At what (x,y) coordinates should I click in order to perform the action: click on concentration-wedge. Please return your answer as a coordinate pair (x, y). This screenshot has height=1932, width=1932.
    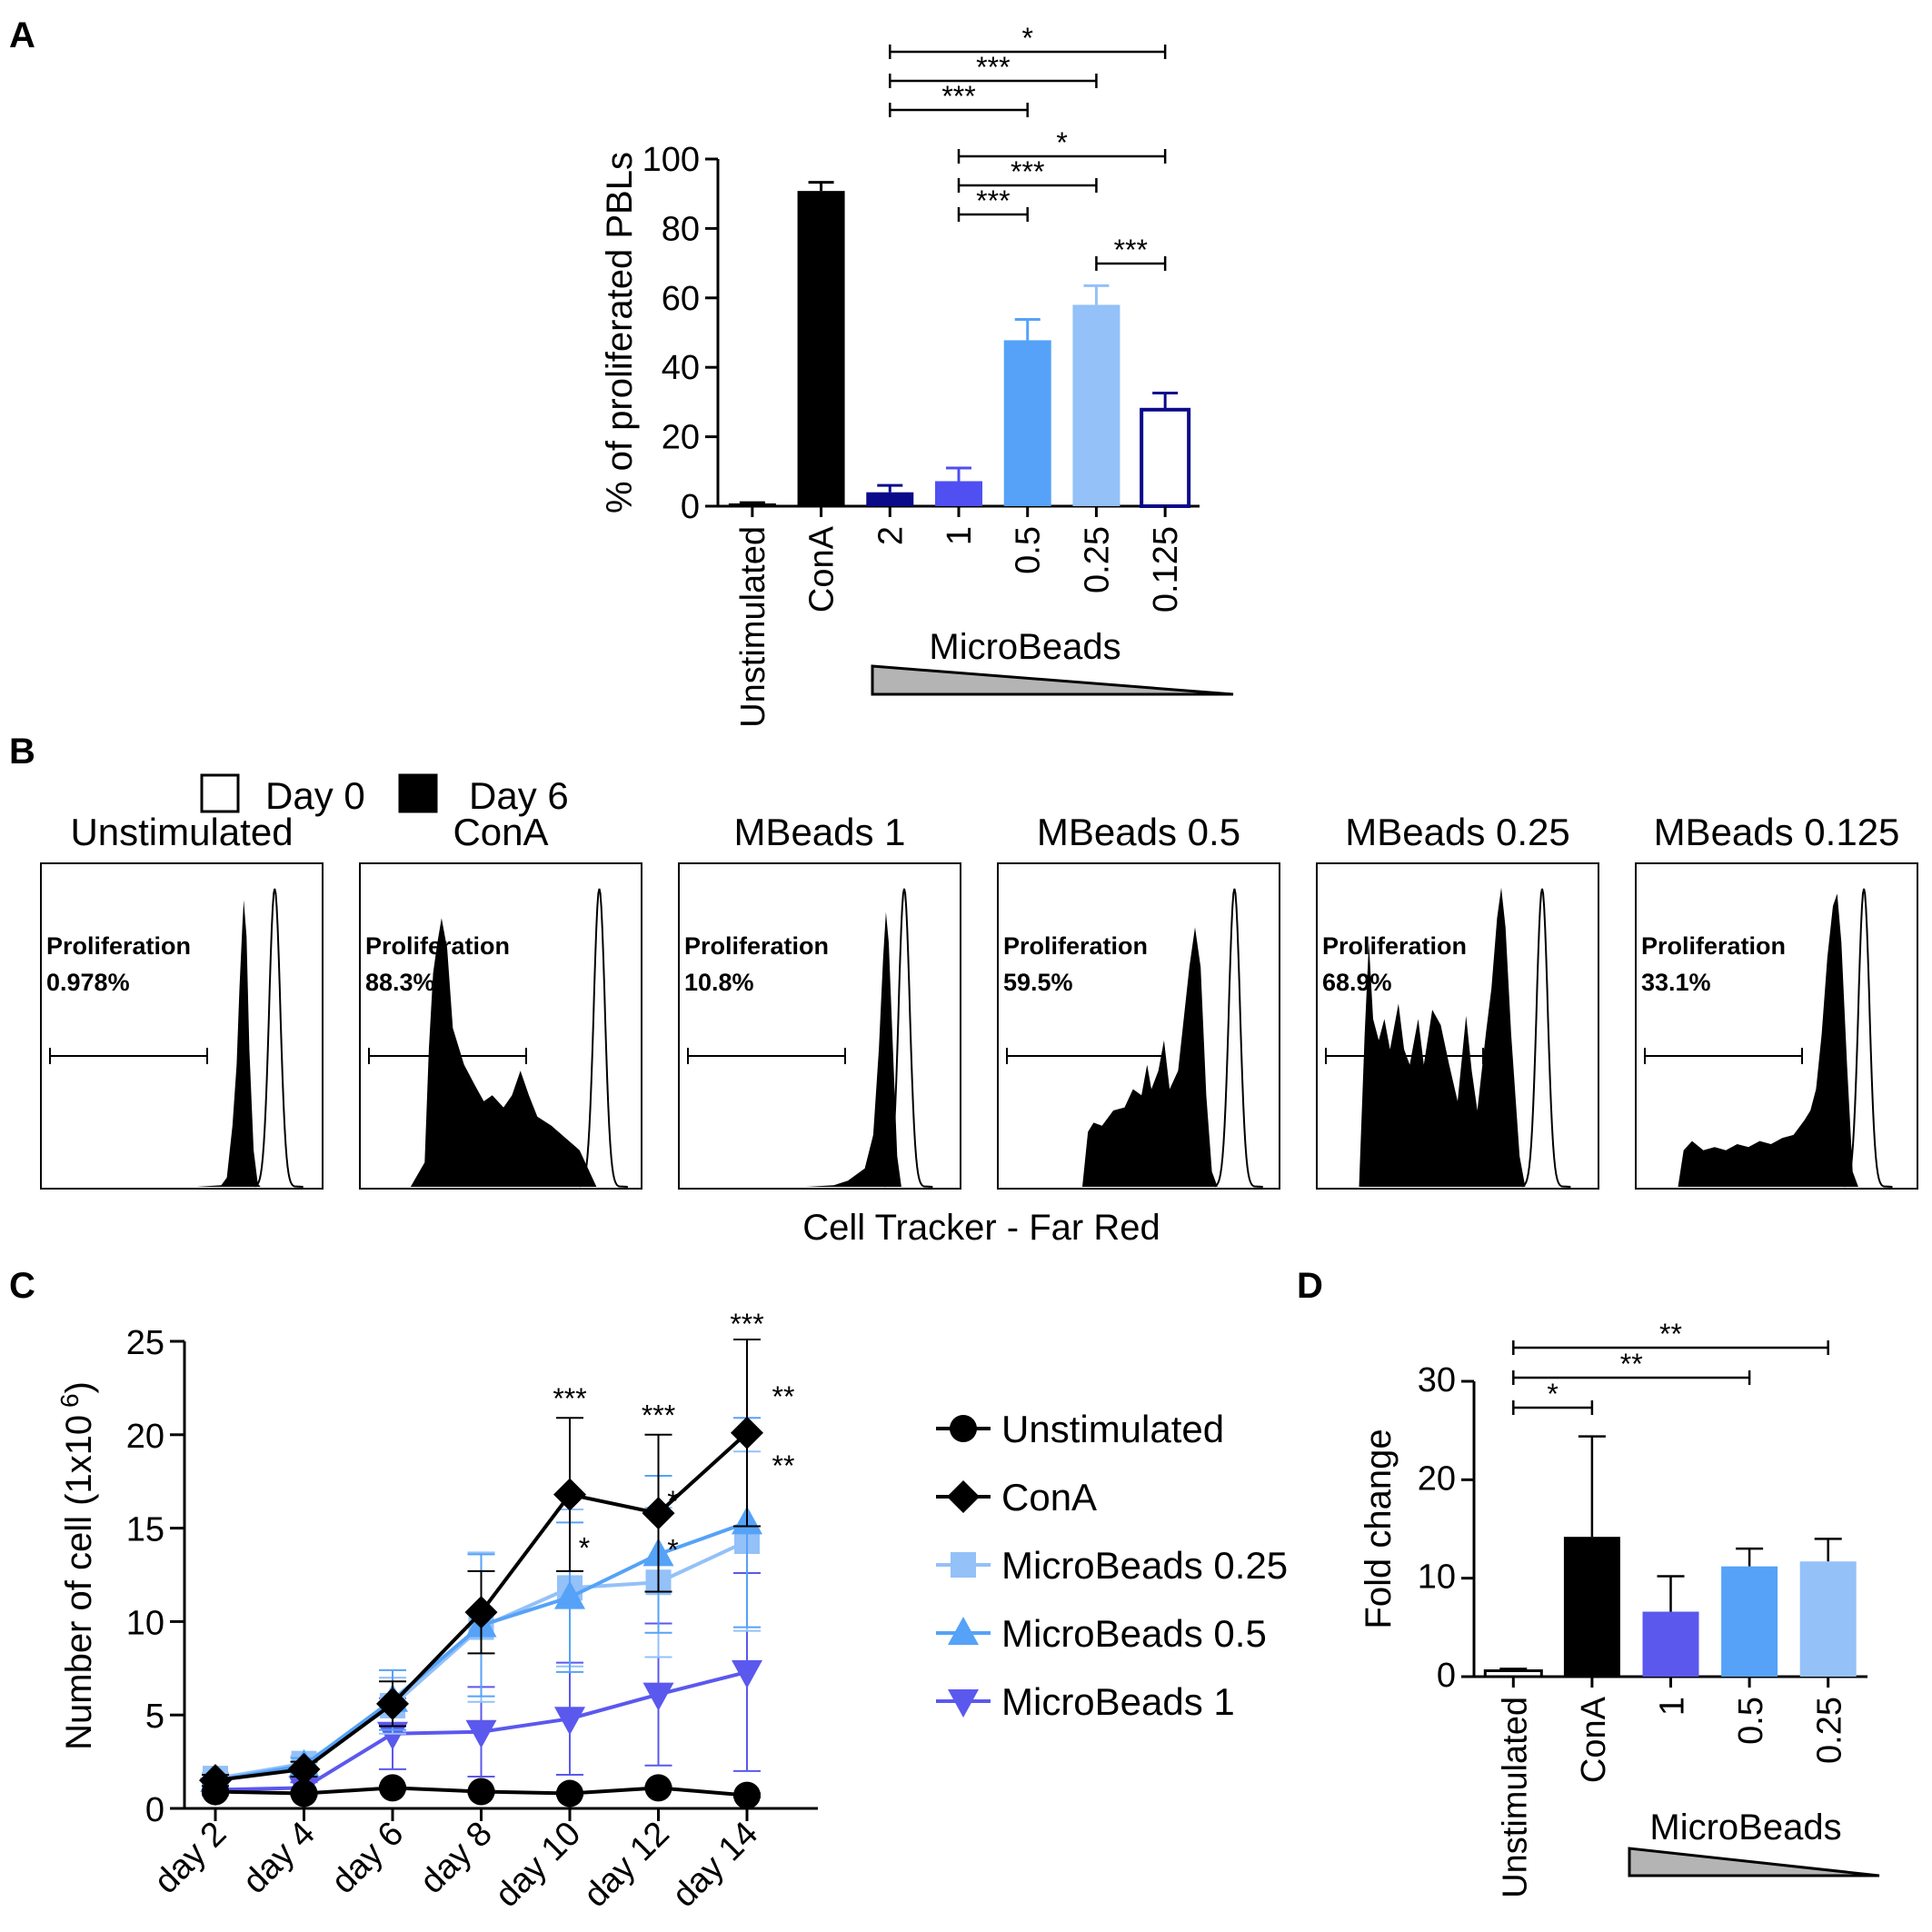
    Looking at the image, I should click on (1754, 1862).